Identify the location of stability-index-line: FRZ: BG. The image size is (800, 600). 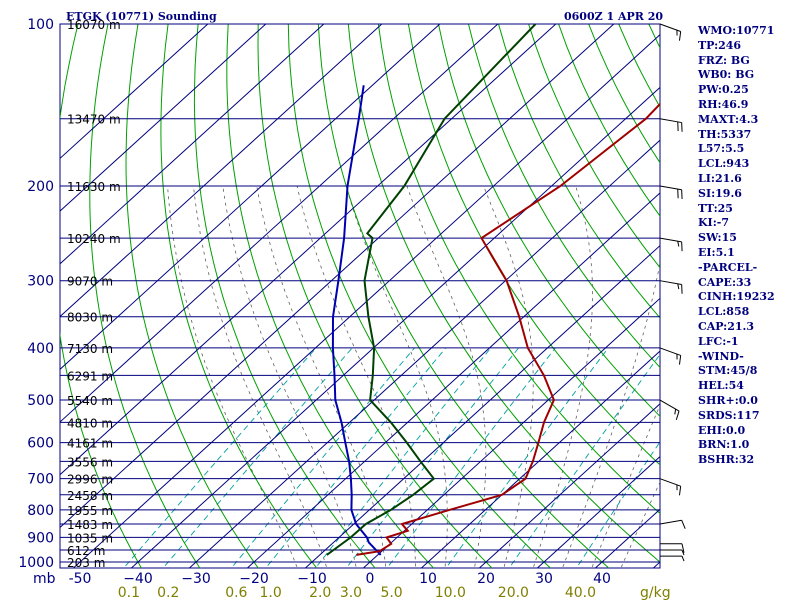
(724, 60).